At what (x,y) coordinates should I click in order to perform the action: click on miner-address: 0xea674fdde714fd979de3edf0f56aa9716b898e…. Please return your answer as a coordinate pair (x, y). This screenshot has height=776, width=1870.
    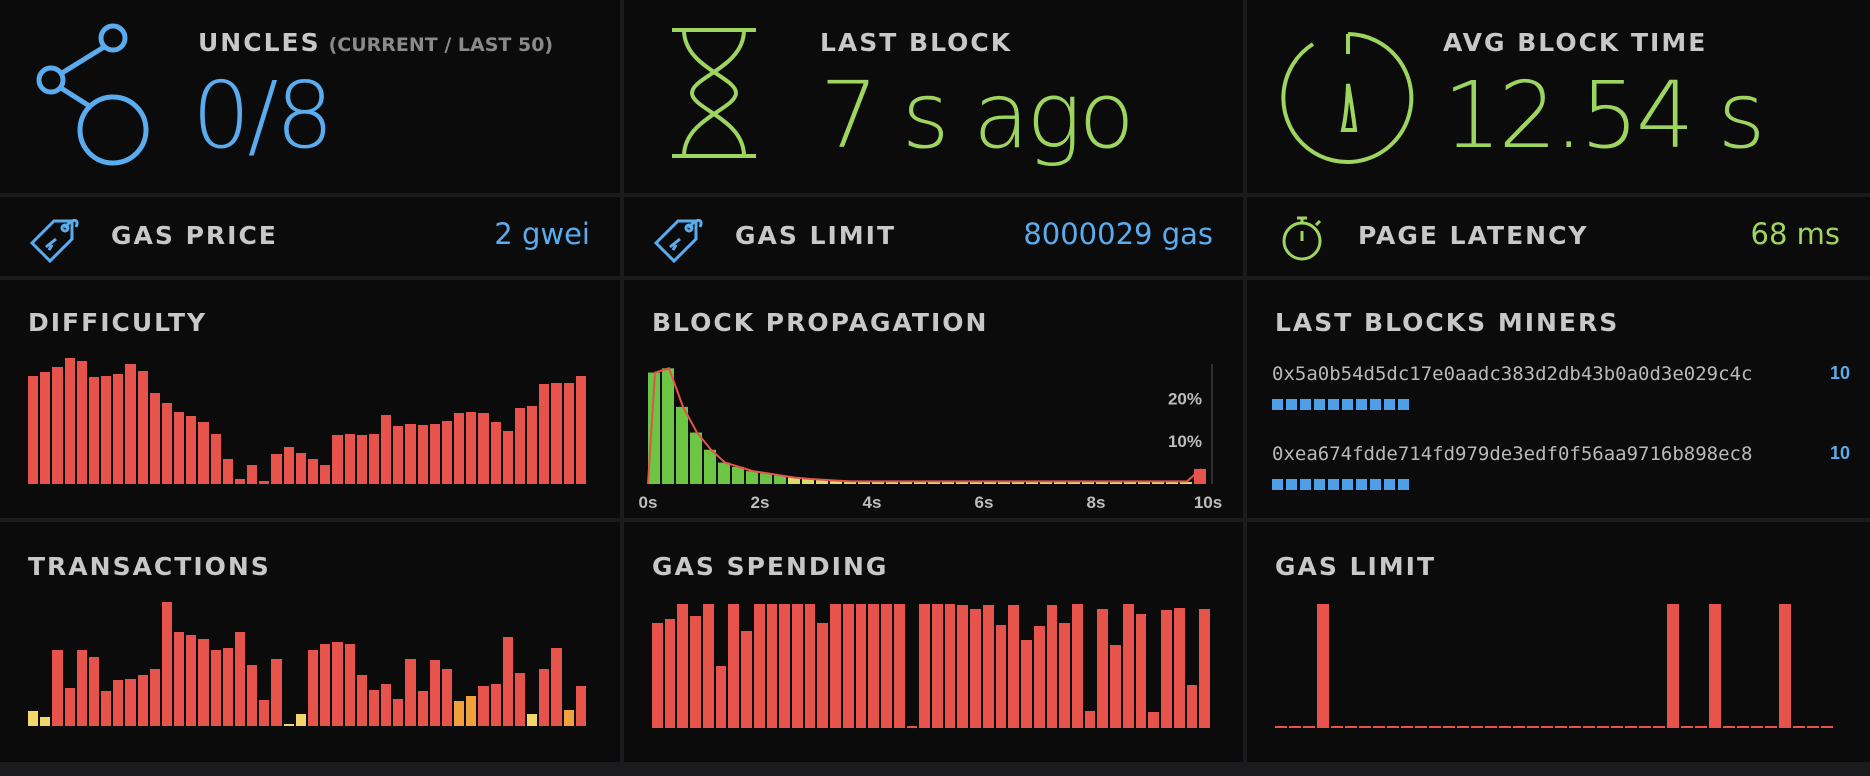
    Looking at the image, I should click on (1512, 454).